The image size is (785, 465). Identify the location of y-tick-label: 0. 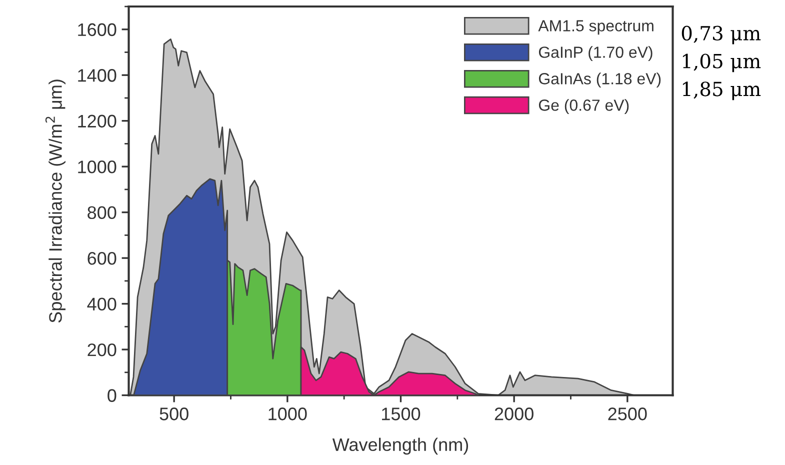
(112, 395).